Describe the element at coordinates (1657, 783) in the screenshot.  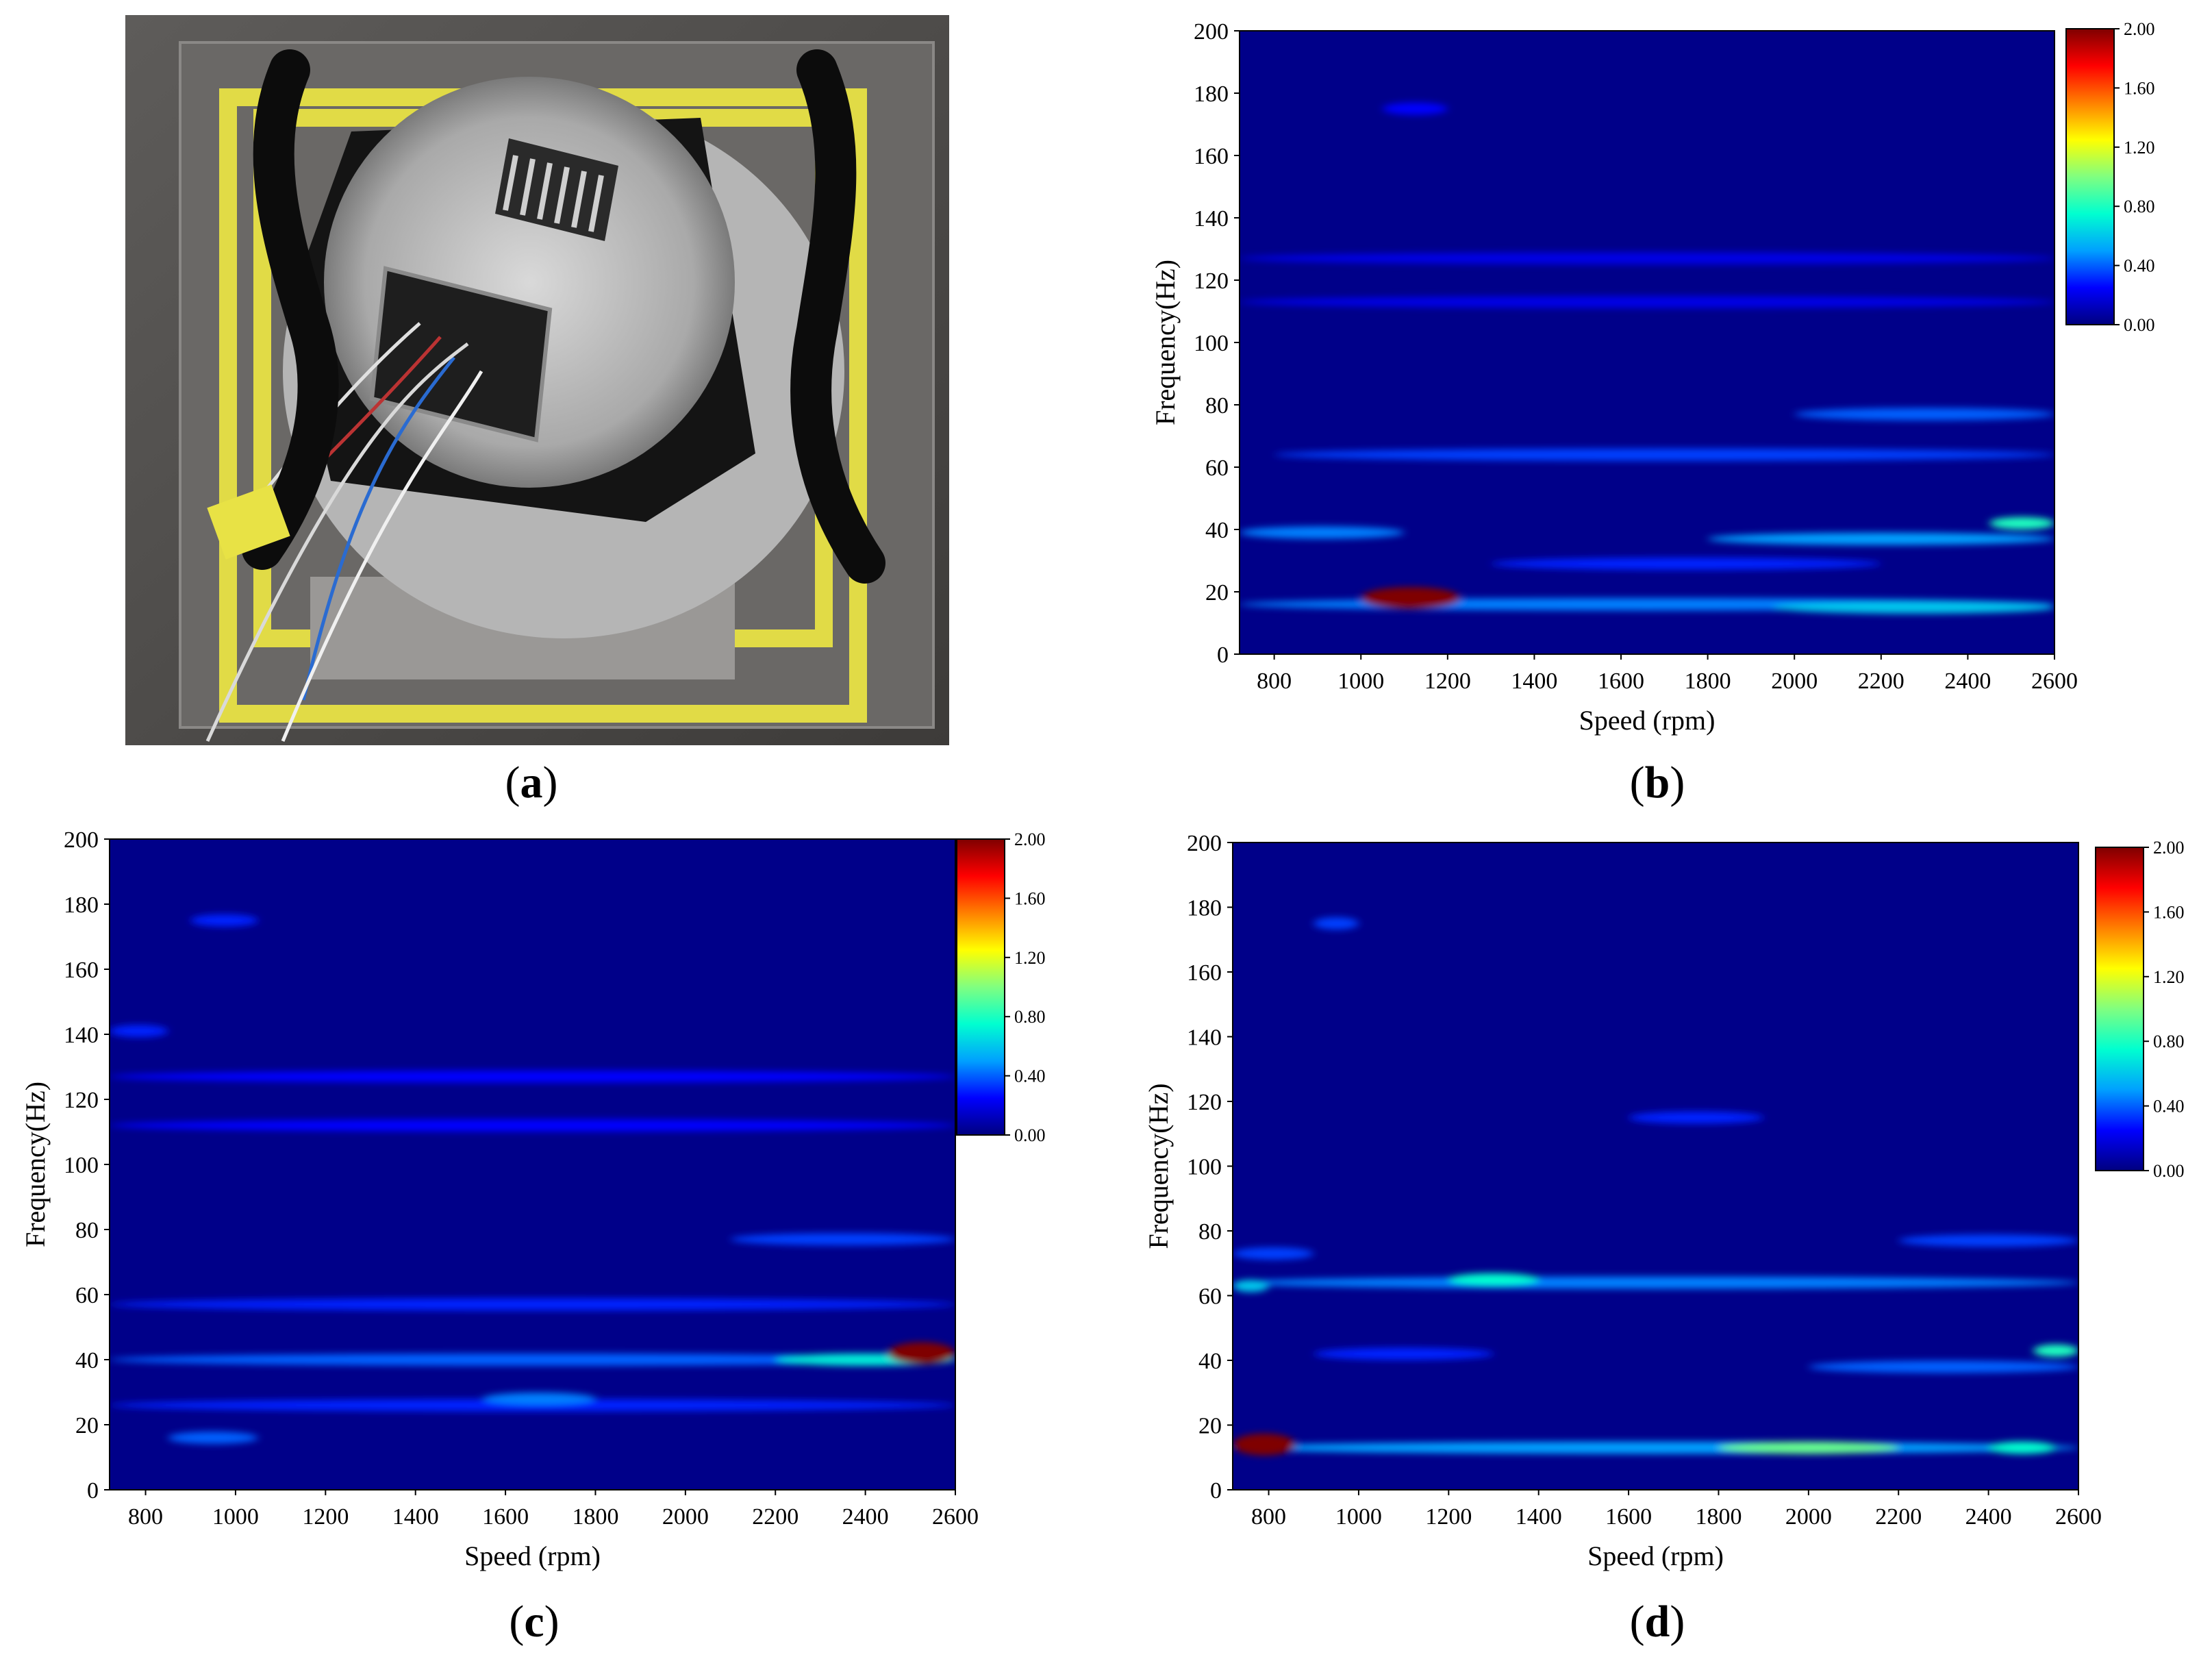
I see `caption-b: (b)` at that location.